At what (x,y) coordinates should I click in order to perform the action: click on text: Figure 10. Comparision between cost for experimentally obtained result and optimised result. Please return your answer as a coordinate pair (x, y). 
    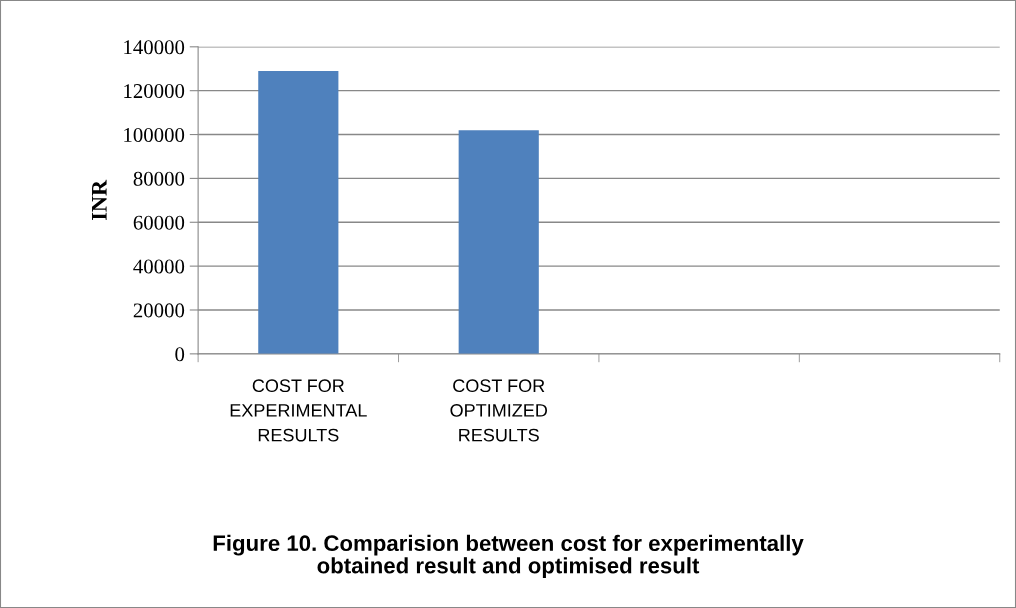
    Looking at the image, I should click on (508, 556).